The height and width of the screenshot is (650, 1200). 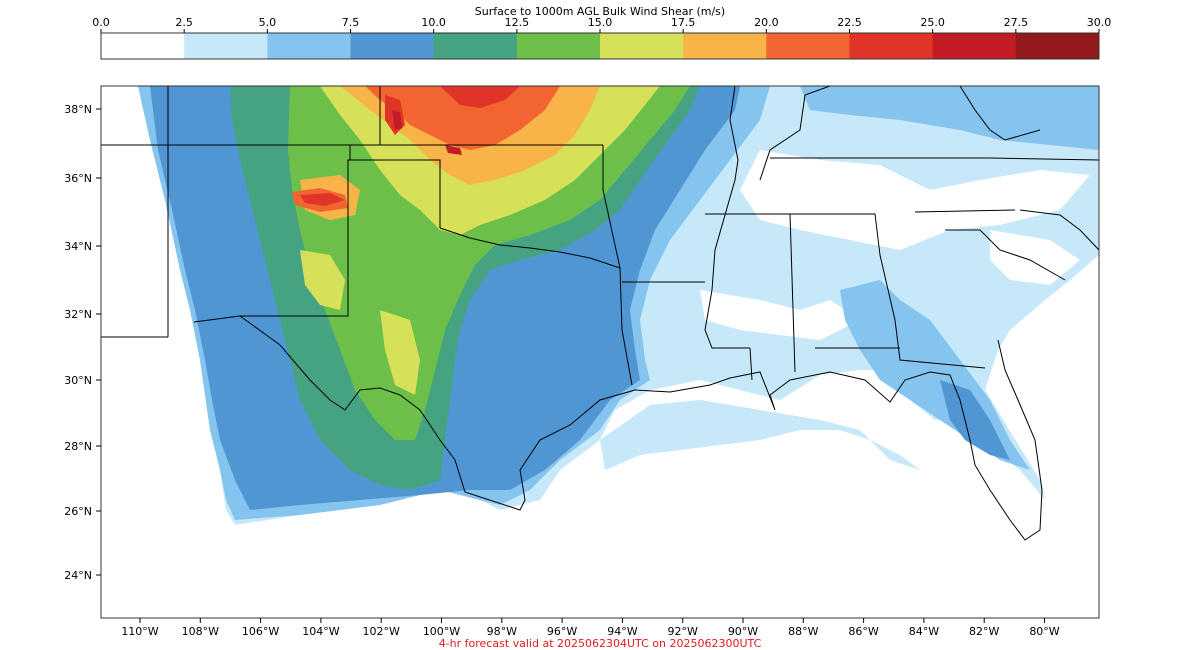 What do you see at coordinates (683, 22) in the screenshot?
I see `colorbar-tick-label: 17.5` at bounding box center [683, 22].